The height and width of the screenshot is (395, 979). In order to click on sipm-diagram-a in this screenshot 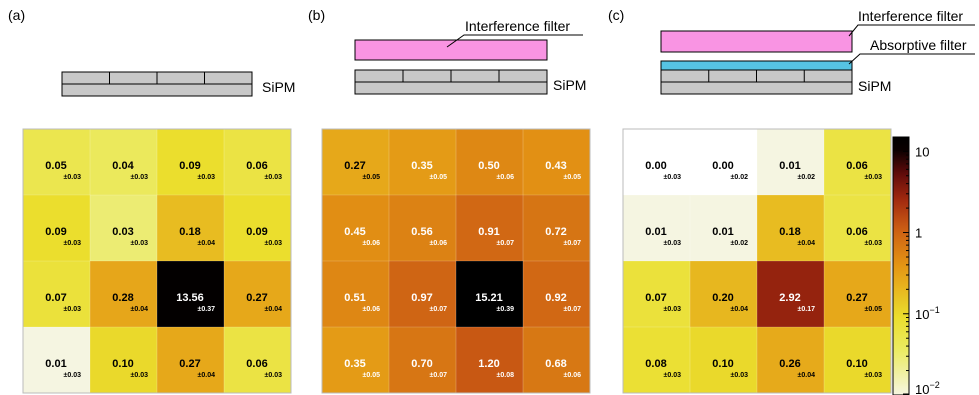, I will do `click(157, 84)`.